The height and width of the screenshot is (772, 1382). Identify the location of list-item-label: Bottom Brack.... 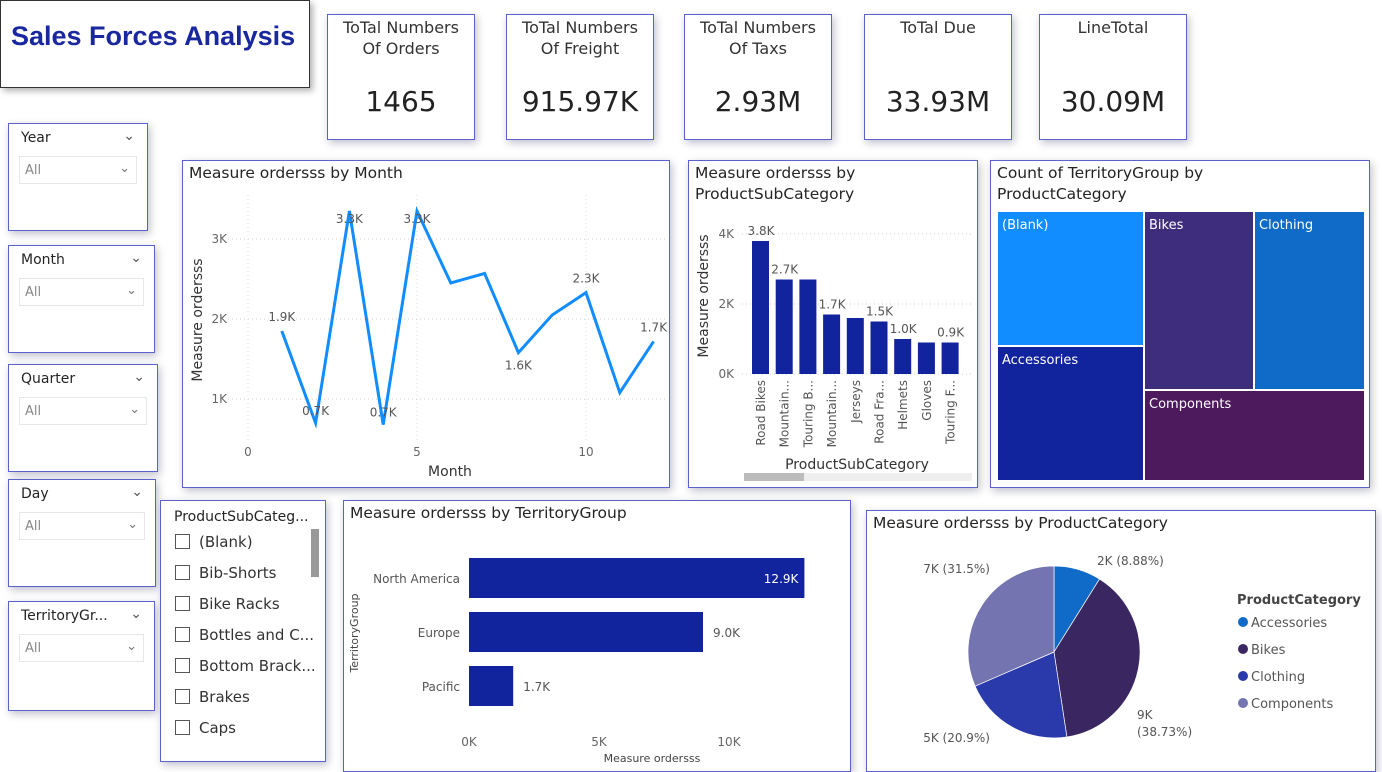
(257, 666).